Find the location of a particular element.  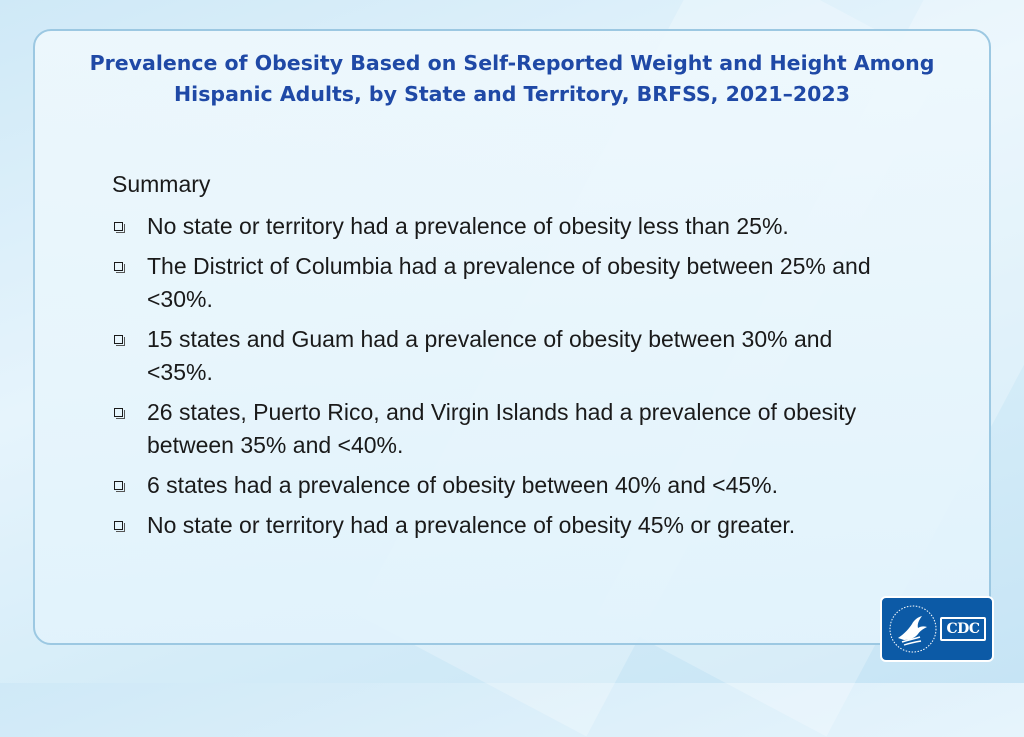

cdc-logo: CDC is located at coordinates (937, 629).